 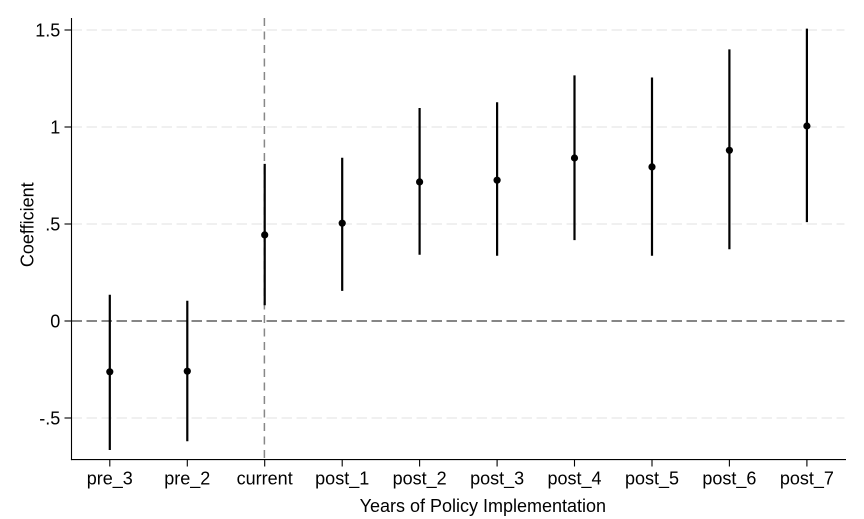 I want to click on svg-text: Coefficient, so click(x=28, y=224).